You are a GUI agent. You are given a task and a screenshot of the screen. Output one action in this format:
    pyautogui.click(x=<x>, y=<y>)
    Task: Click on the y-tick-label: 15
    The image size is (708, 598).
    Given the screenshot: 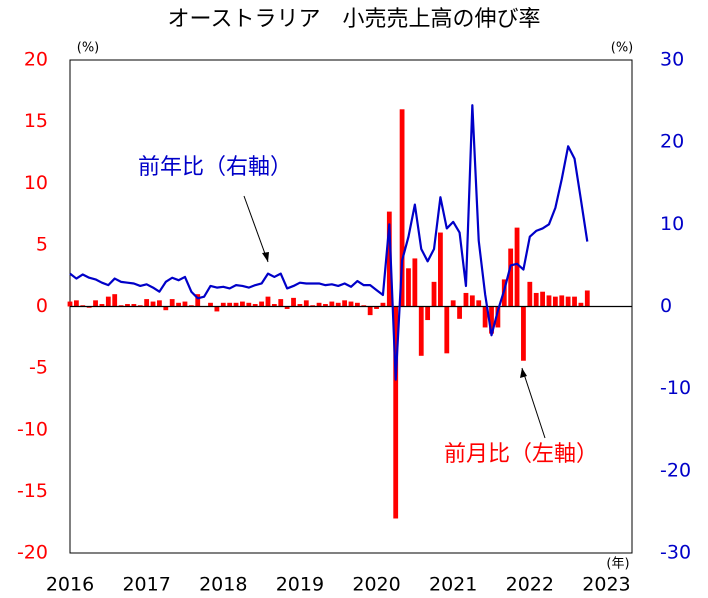 What is the action you would take?
    pyautogui.click(x=36, y=121)
    